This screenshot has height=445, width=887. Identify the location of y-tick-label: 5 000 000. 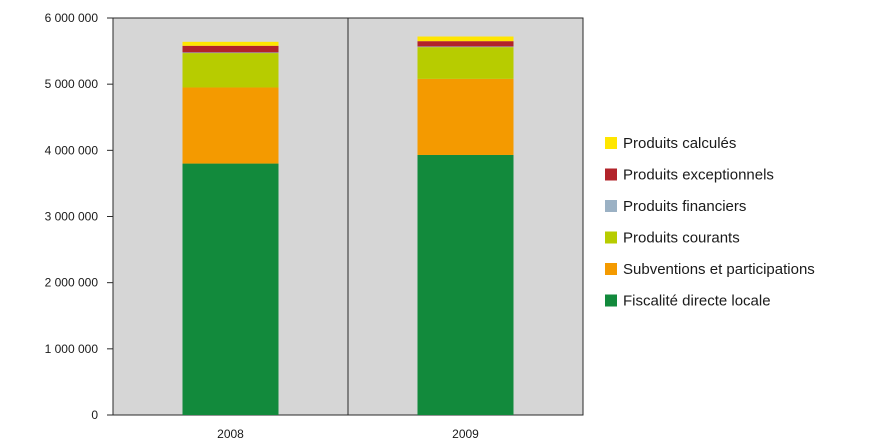
(72, 84).